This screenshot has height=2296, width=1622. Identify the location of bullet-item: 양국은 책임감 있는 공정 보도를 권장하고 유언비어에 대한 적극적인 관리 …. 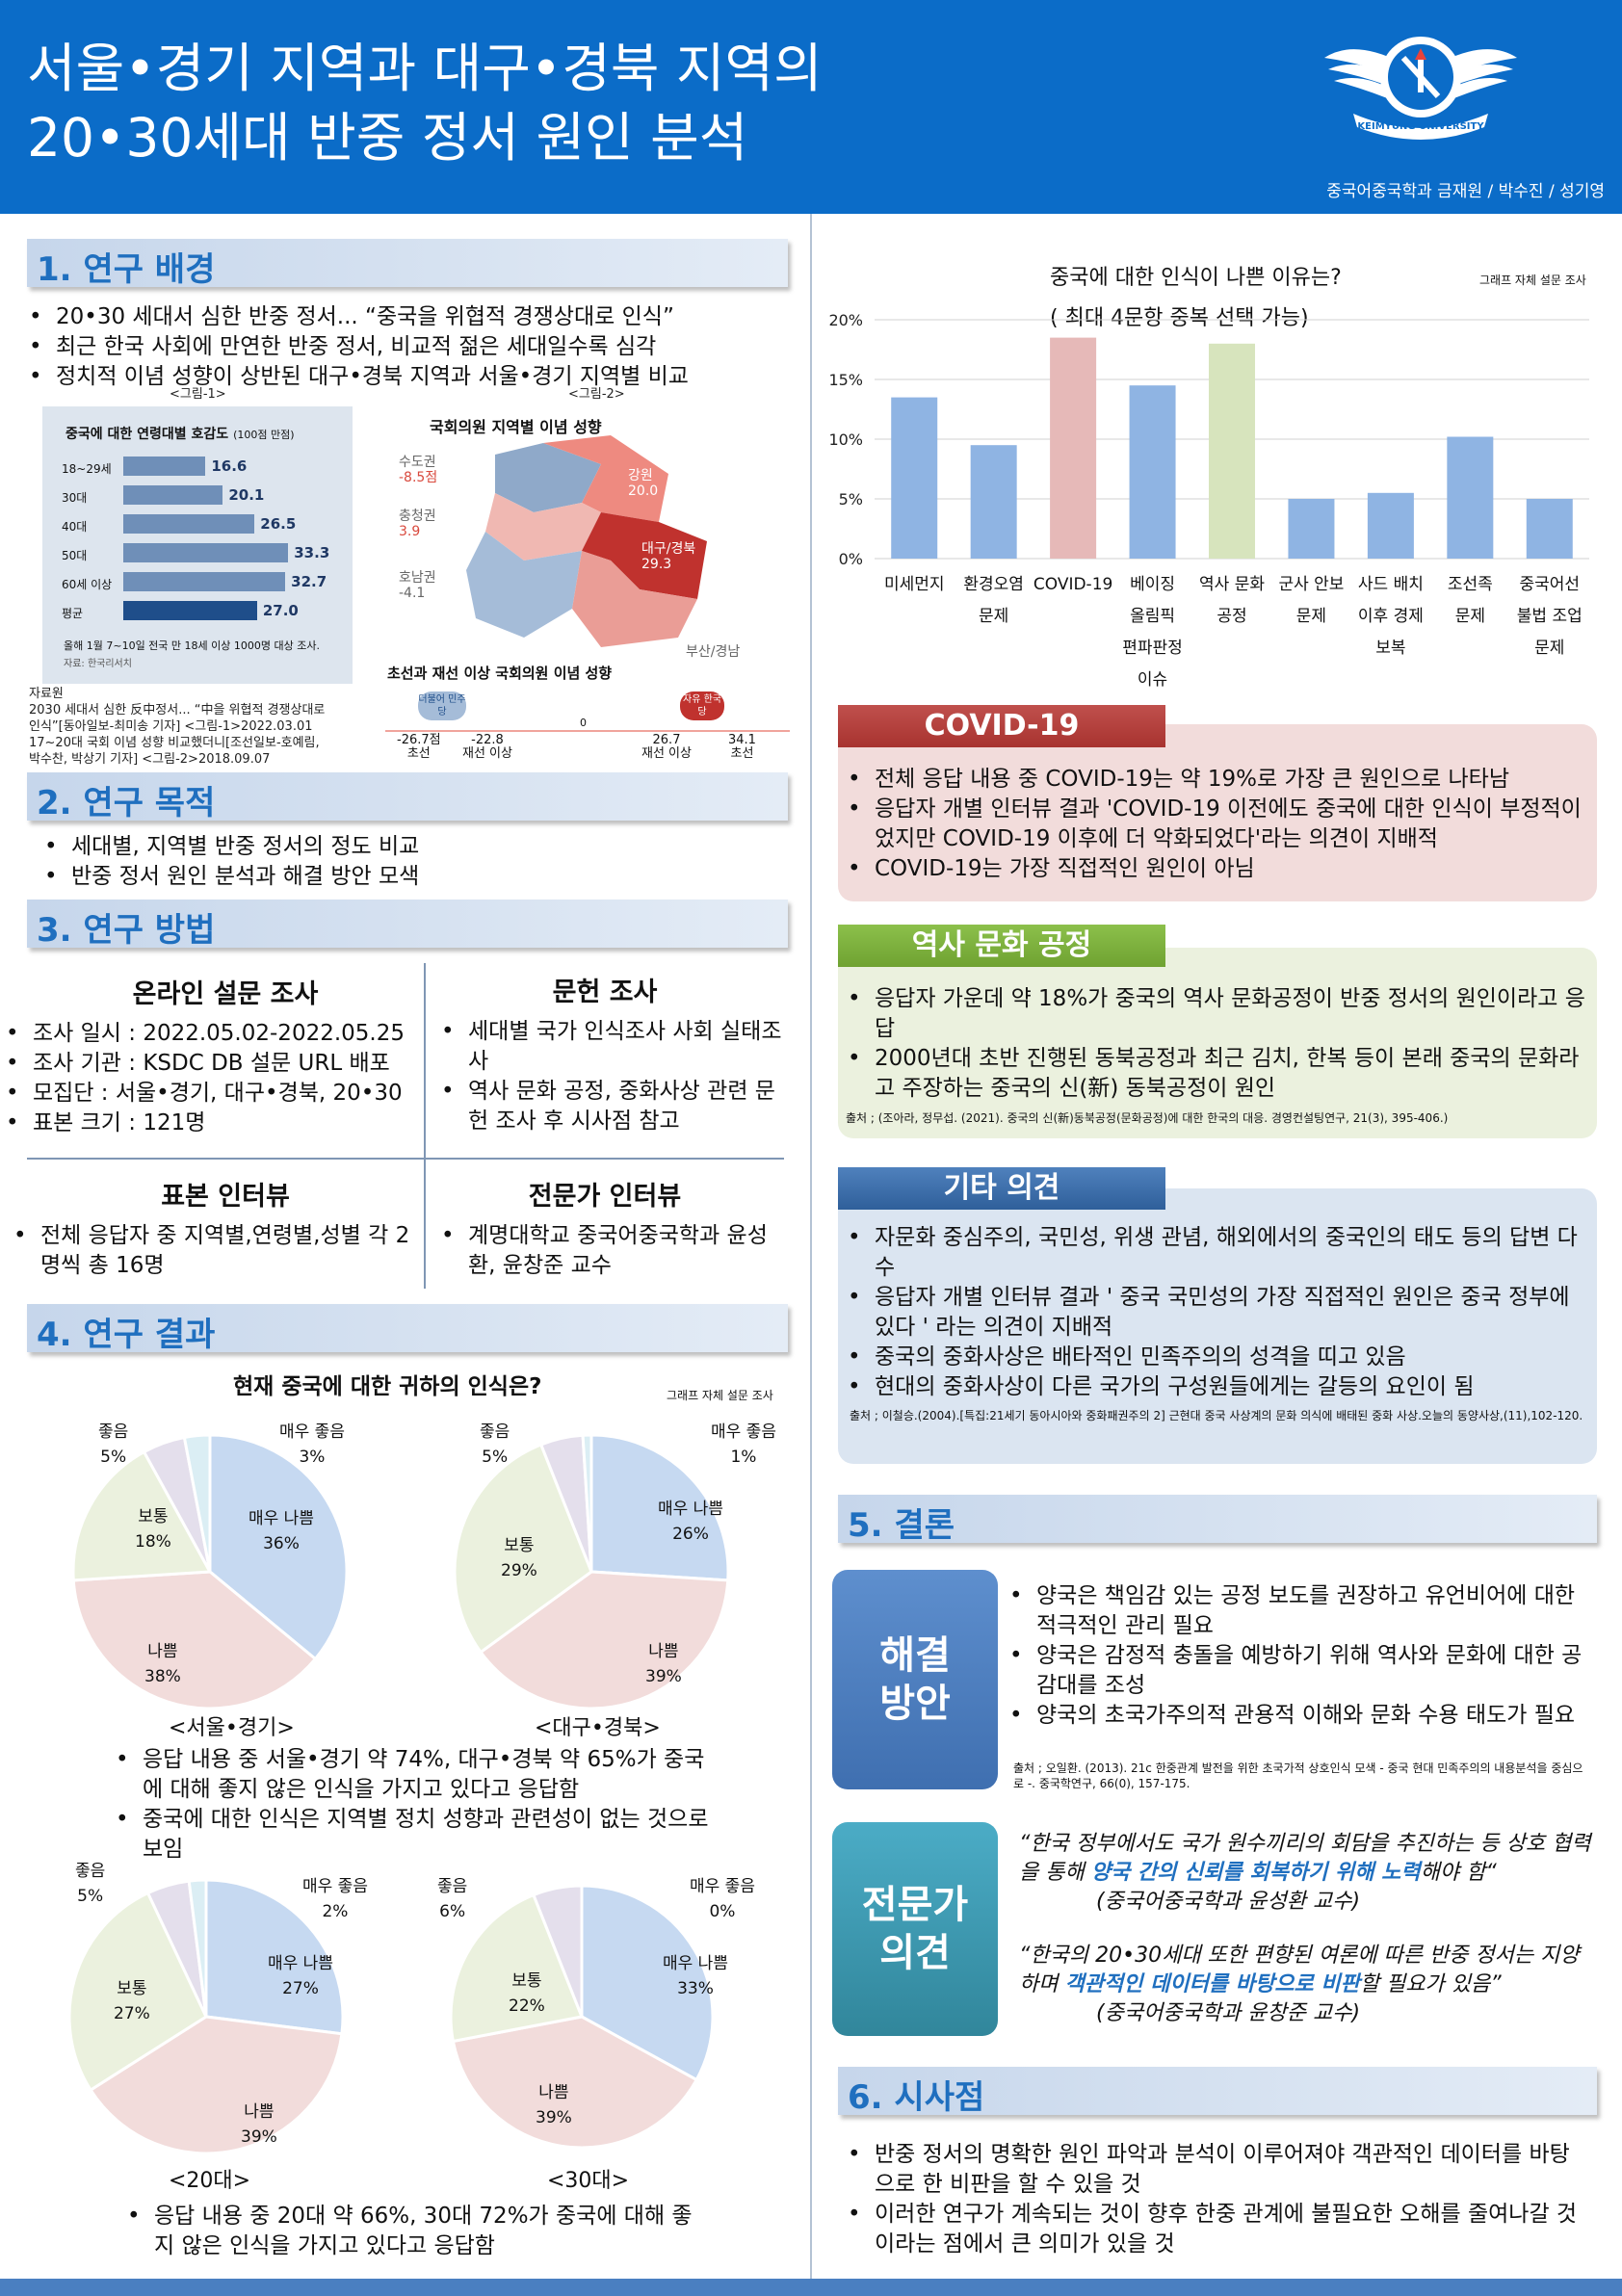
(1296, 1611).